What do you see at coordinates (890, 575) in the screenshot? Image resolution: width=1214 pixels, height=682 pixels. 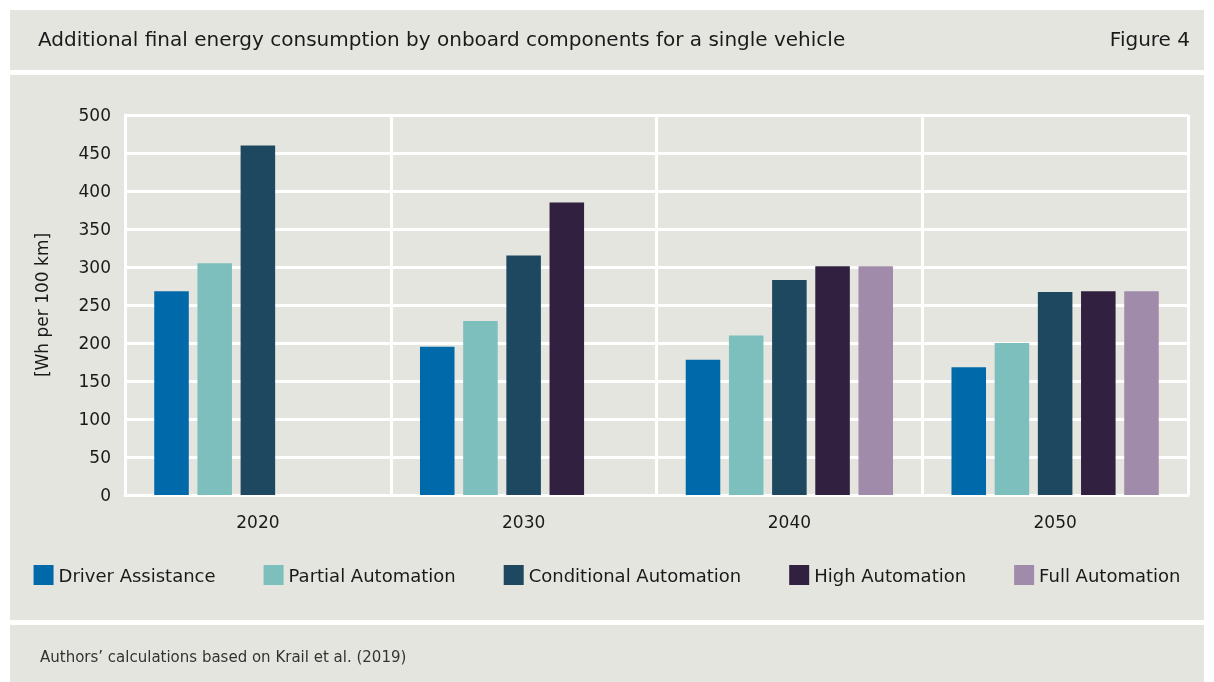 I see `legend-label: High Automation` at bounding box center [890, 575].